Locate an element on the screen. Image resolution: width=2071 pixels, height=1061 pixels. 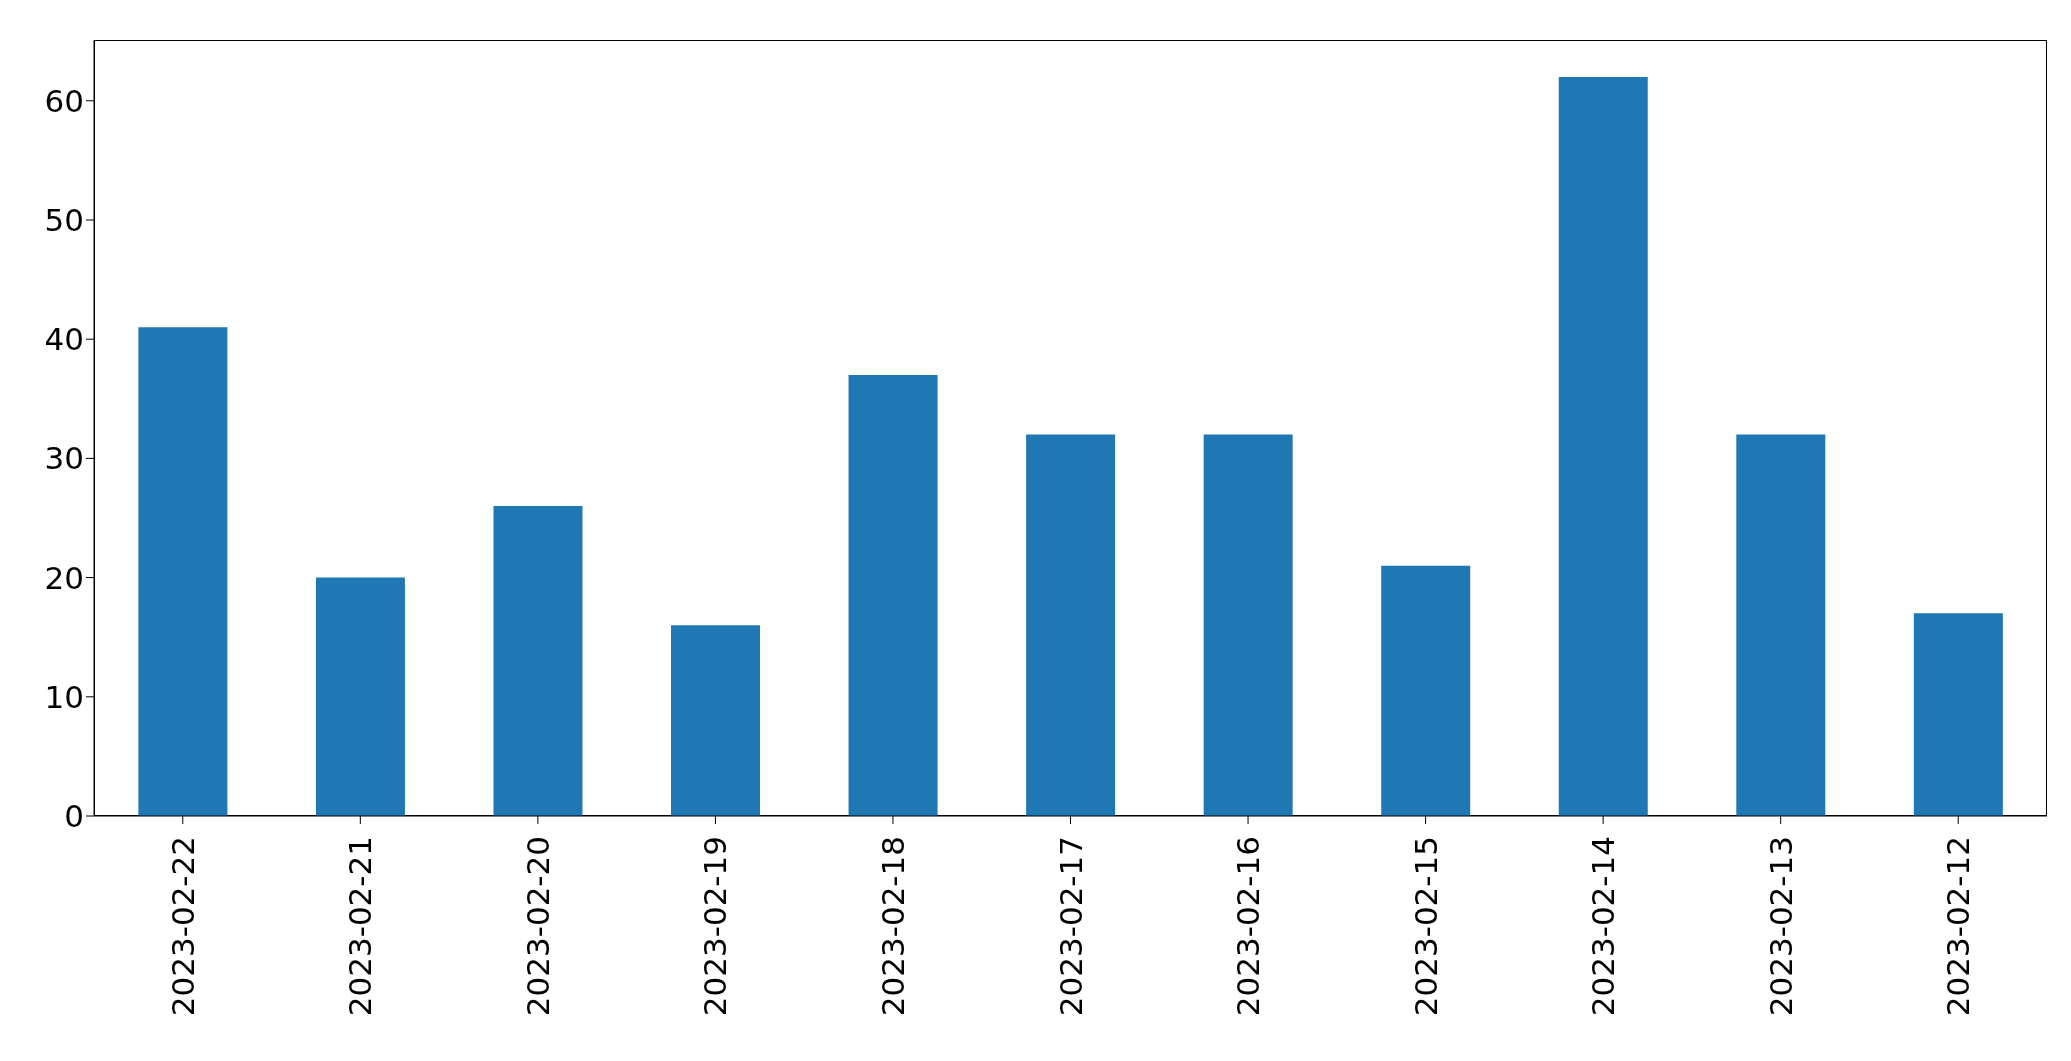
x-tick-label: 2023-02-15 is located at coordinates (1425, 926).